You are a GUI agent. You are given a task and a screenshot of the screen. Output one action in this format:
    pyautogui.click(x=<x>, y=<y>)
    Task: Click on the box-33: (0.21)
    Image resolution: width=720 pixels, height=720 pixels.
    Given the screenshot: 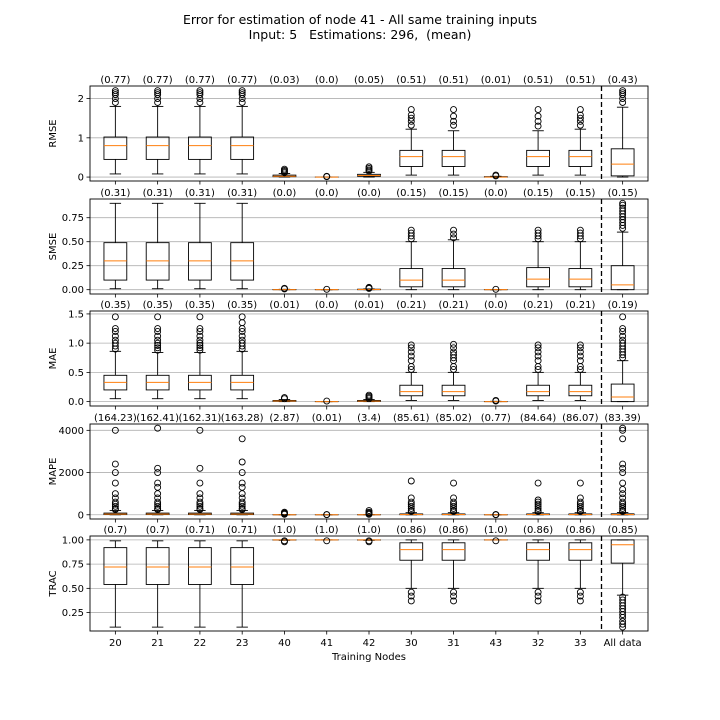 What is the action you would take?
    pyautogui.click(x=580, y=350)
    